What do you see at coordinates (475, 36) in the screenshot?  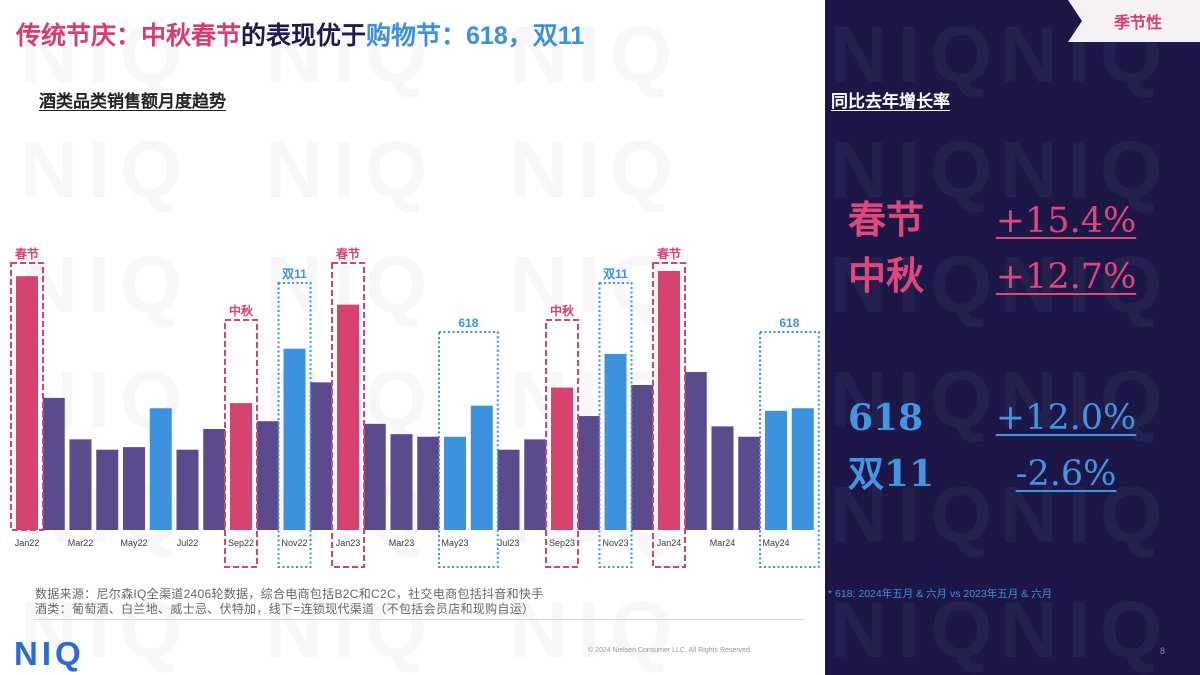 I see `page-title-shopping: 购物节：618，双11` at bounding box center [475, 36].